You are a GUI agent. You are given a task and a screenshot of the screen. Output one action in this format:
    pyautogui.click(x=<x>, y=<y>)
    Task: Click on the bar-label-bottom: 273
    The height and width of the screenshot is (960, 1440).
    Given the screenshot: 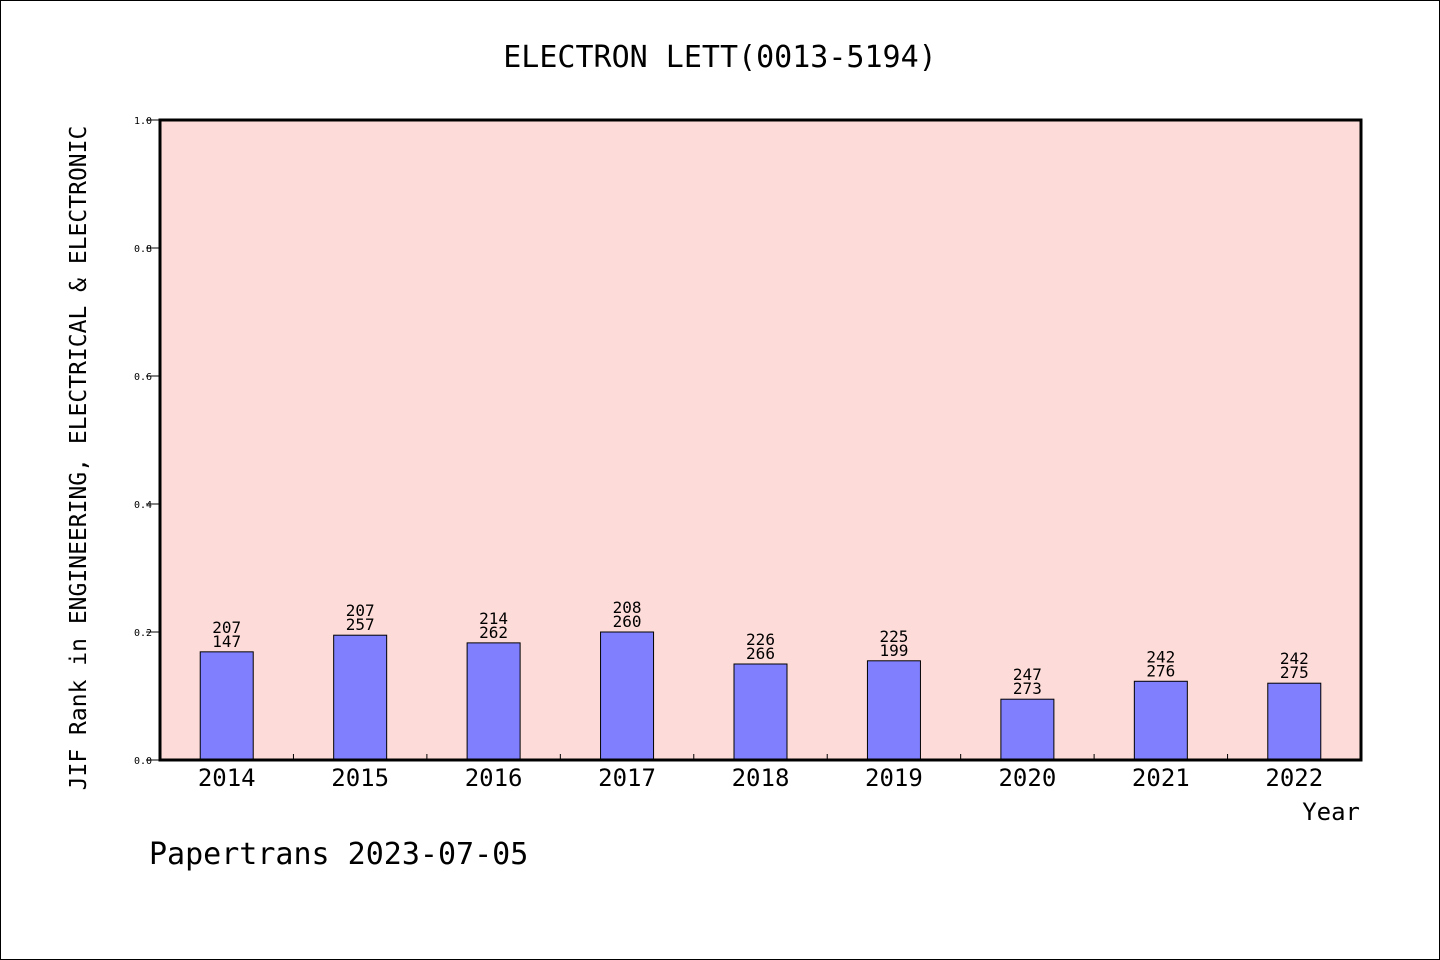 What is the action you would take?
    pyautogui.click(x=1027, y=688)
    